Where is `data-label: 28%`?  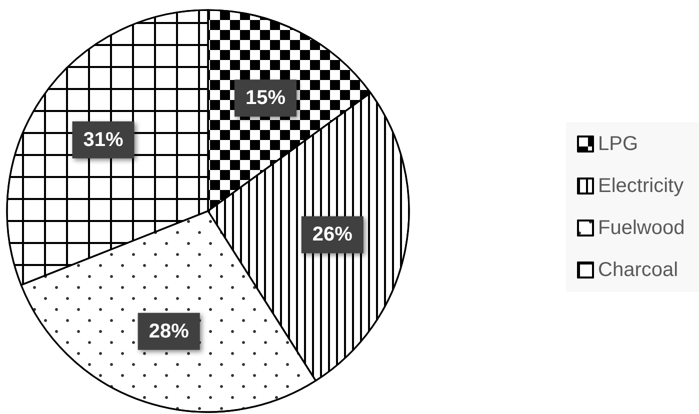 data-label: 28% is located at coordinates (169, 331).